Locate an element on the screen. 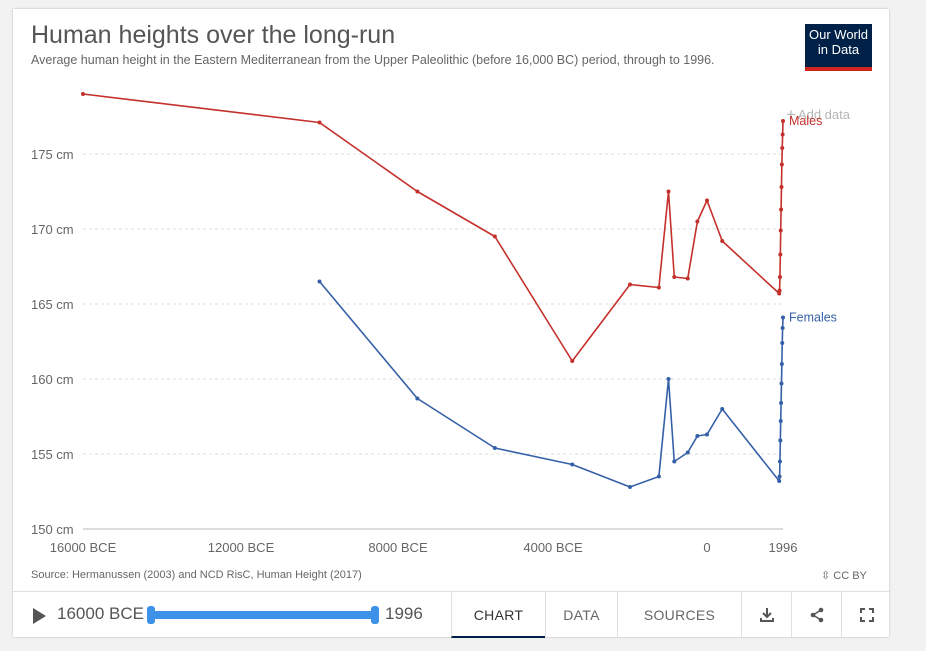 The width and height of the screenshot is (926, 651). add-data-button: + Add data is located at coordinates (818, 114).